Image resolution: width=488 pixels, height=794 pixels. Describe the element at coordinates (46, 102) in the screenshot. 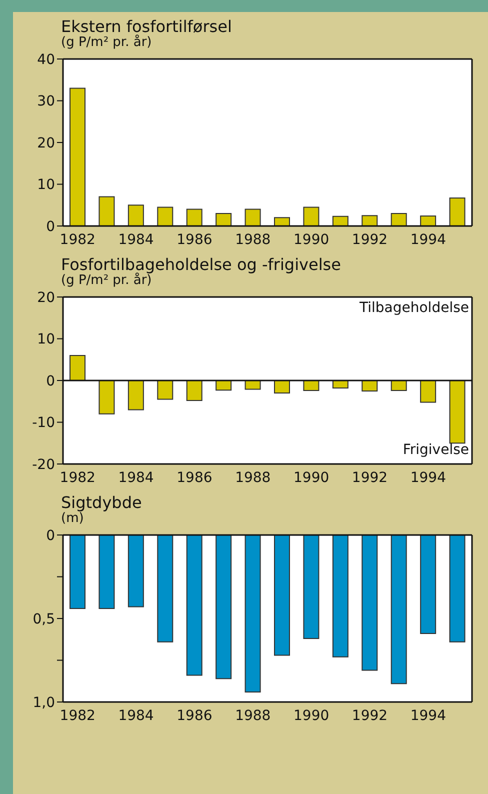

I see `y-tick-label: 30` at that location.